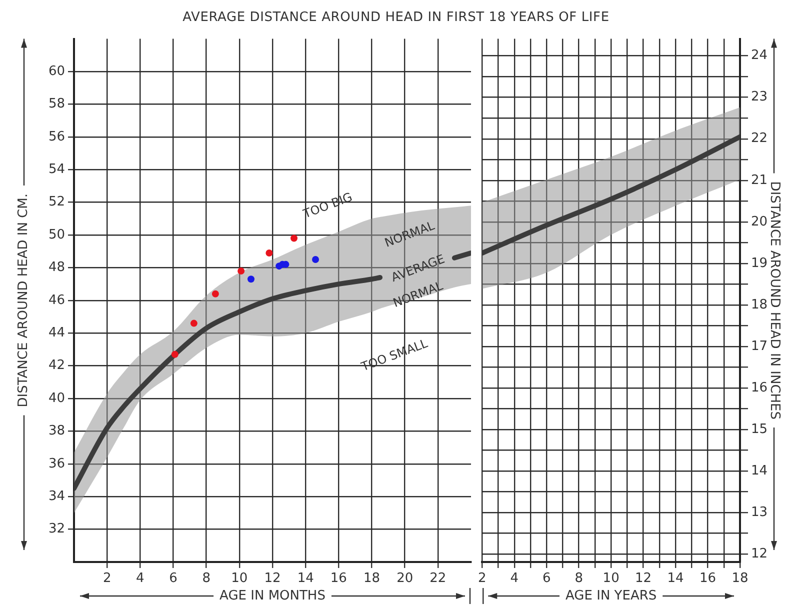  I want to click on y-tick-label: 40, so click(56, 398).